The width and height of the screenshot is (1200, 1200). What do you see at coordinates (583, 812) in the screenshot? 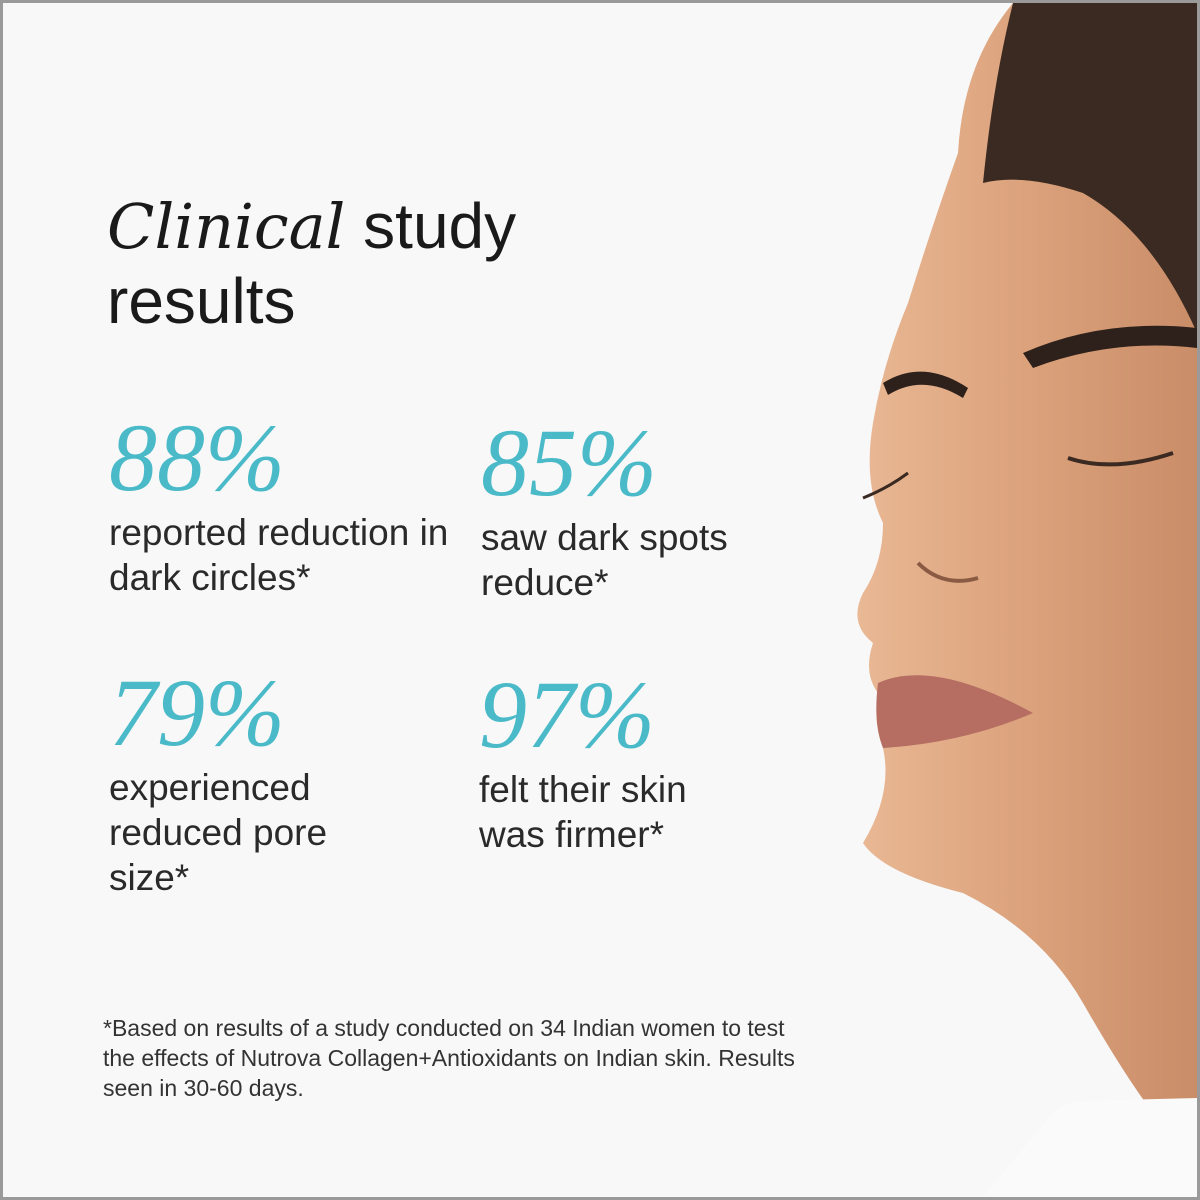
I see `stat-description: felt their skin was firmer*` at bounding box center [583, 812].